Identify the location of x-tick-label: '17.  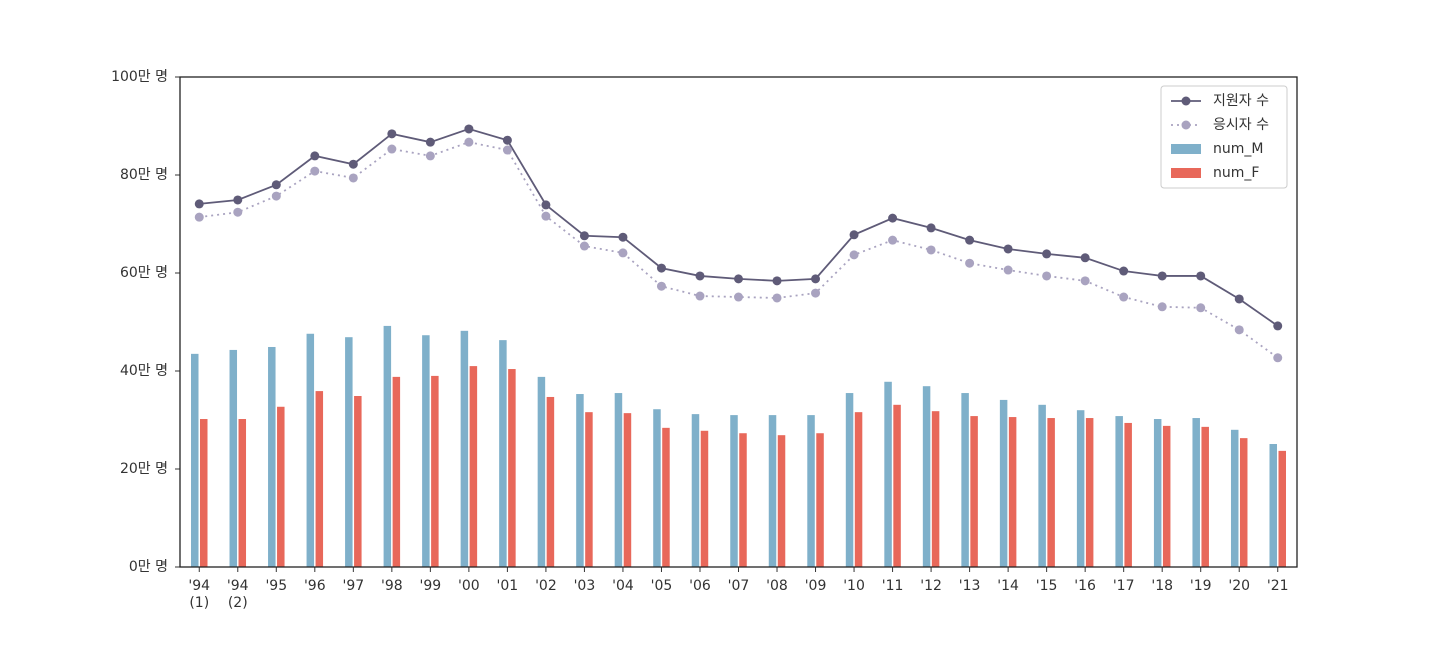
(1123, 586).